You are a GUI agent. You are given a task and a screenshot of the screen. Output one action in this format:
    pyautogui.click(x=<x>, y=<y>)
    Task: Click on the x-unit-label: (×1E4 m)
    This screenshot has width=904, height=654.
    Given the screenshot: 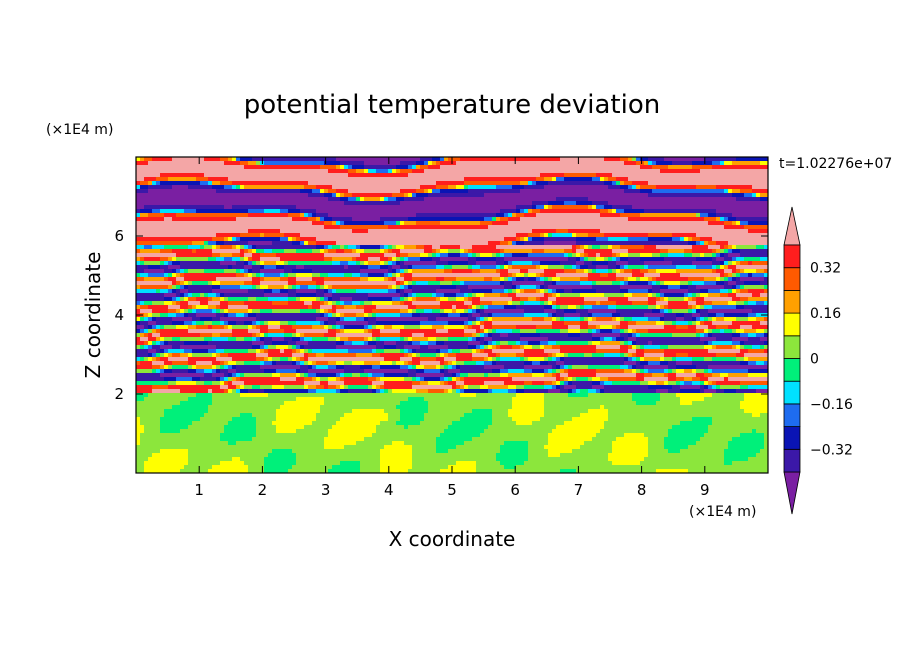 What is the action you would take?
    pyautogui.click(x=722, y=512)
    